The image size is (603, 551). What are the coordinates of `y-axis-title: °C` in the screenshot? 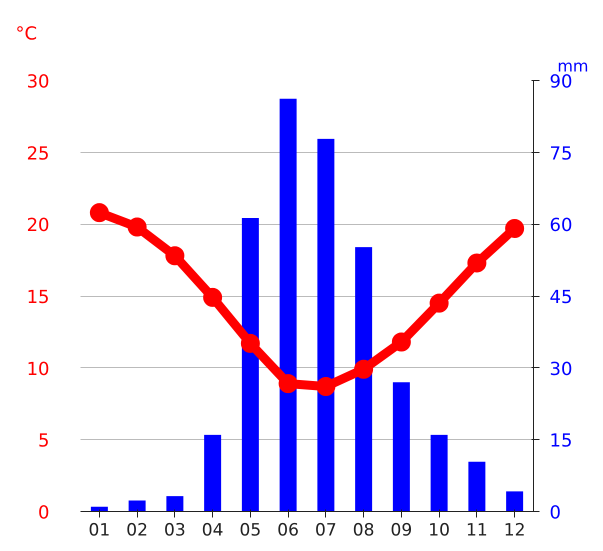 It's located at (27, 34).